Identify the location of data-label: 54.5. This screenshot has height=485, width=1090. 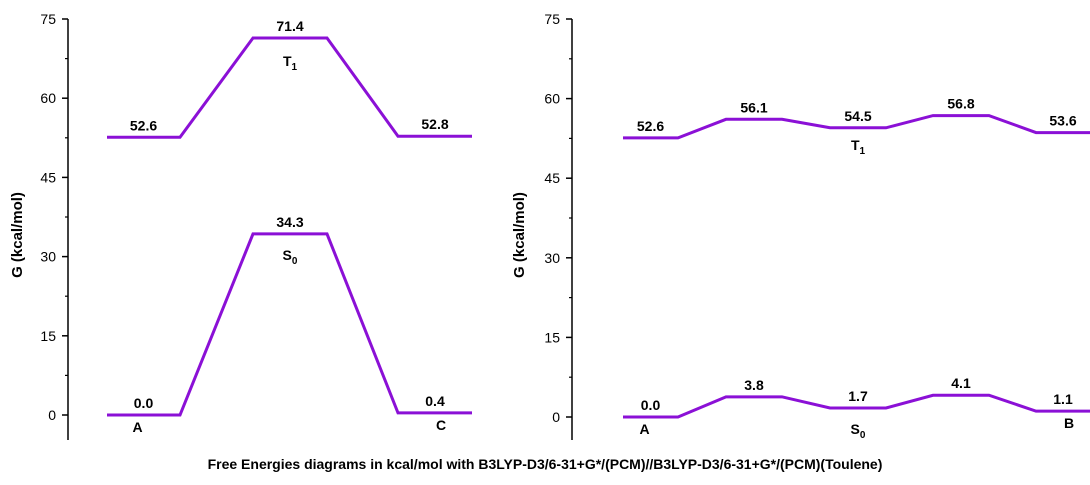
(857, 116).